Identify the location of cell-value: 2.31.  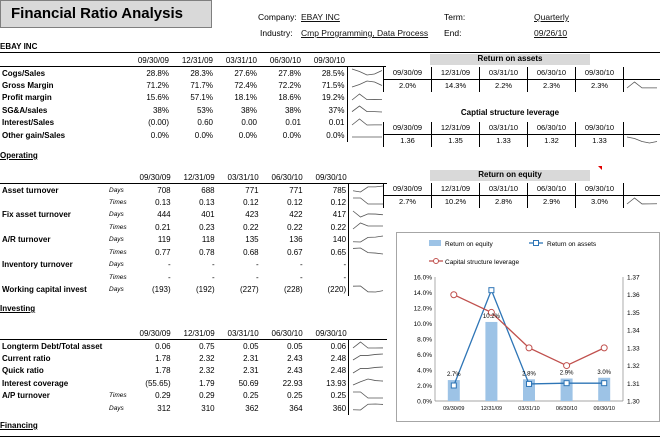
(251, 371).